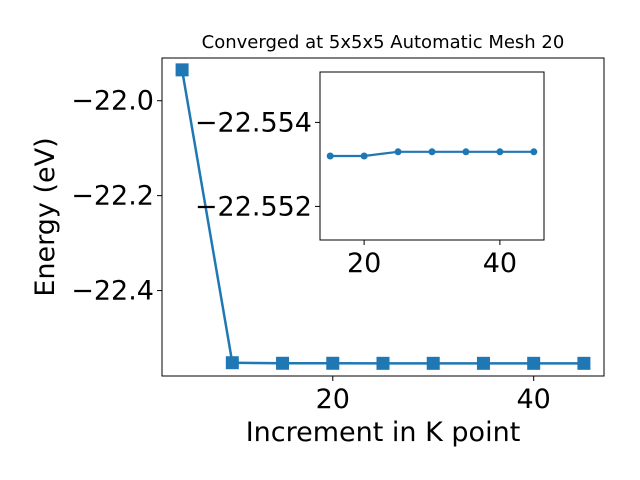  What do you see at coordinates (333, 399) in the screenshot?
I see `main-x-tick-label: 20` at bounding box center [333, 399].